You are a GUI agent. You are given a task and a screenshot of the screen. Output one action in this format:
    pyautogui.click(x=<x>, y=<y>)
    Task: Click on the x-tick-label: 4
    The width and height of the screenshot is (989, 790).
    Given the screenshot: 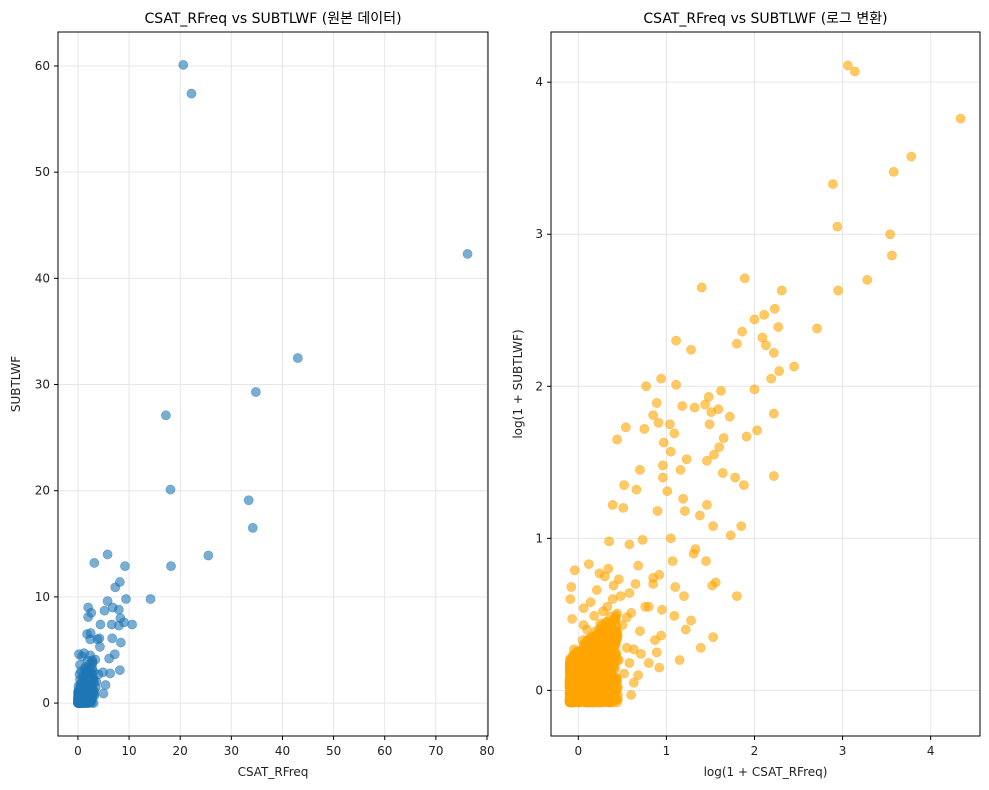 What is the action you would take?
    pyautogui.click(x=931, y=751)
    